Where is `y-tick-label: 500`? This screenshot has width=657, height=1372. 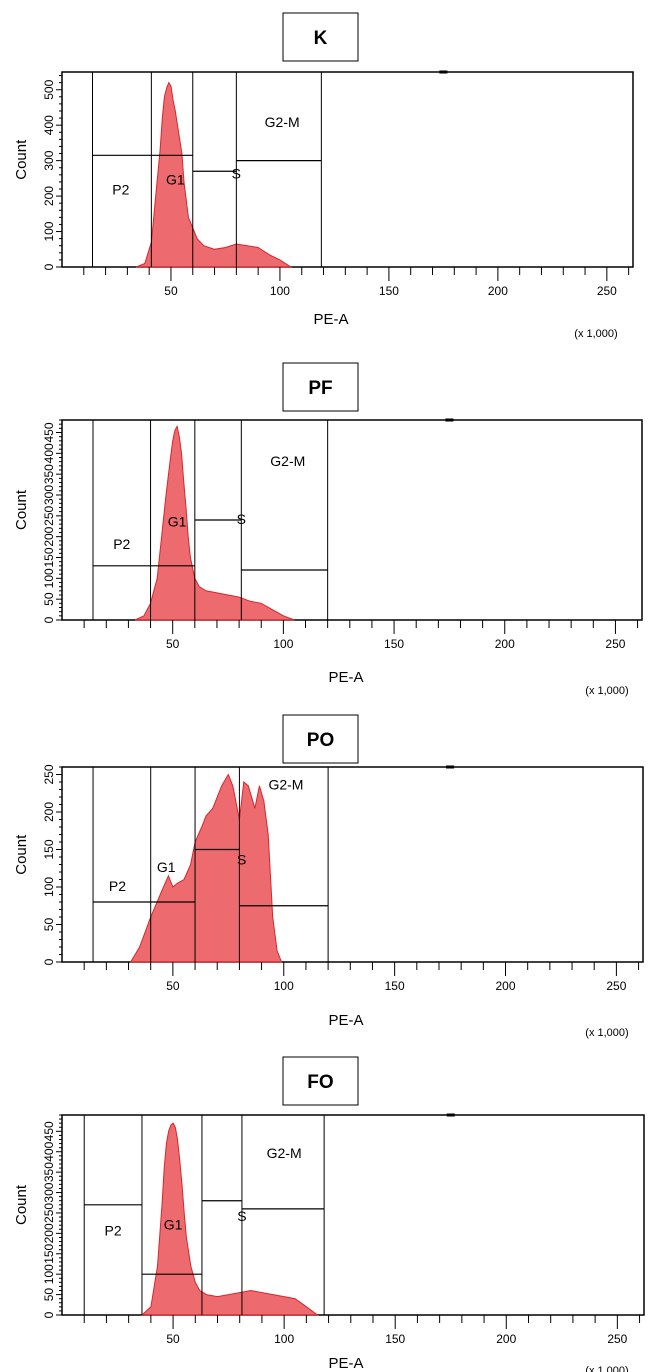 y-tick-label: 500 is located at coordinates (49, 89).